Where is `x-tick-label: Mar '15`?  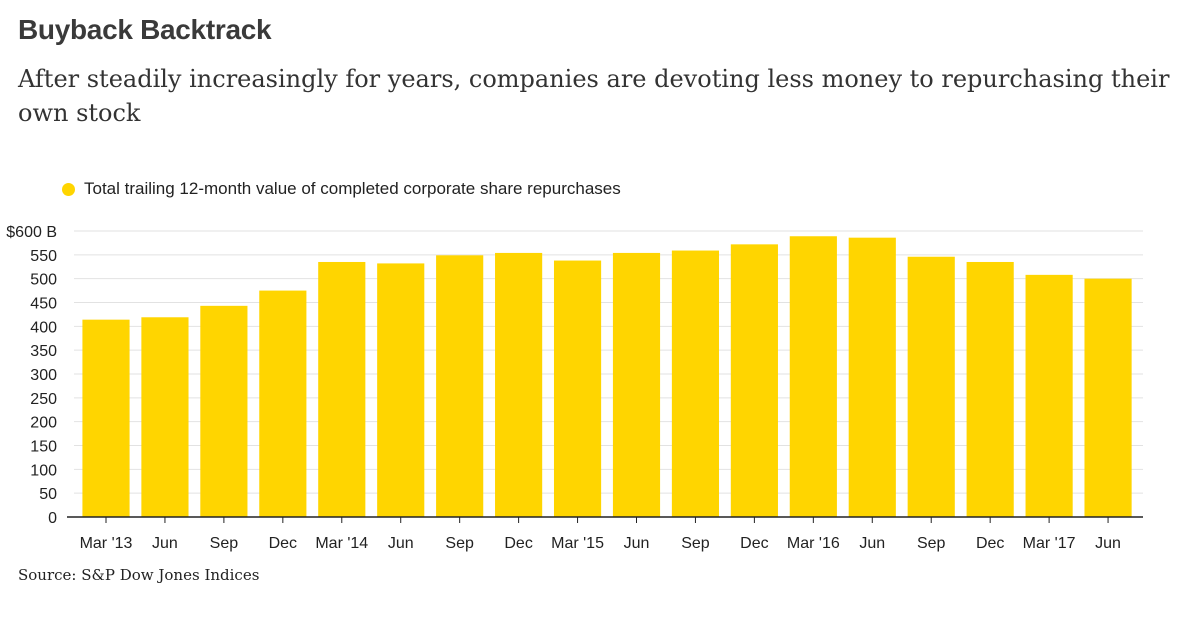 x-tick-label: Mar '15 is located at coordinates (577, 543).